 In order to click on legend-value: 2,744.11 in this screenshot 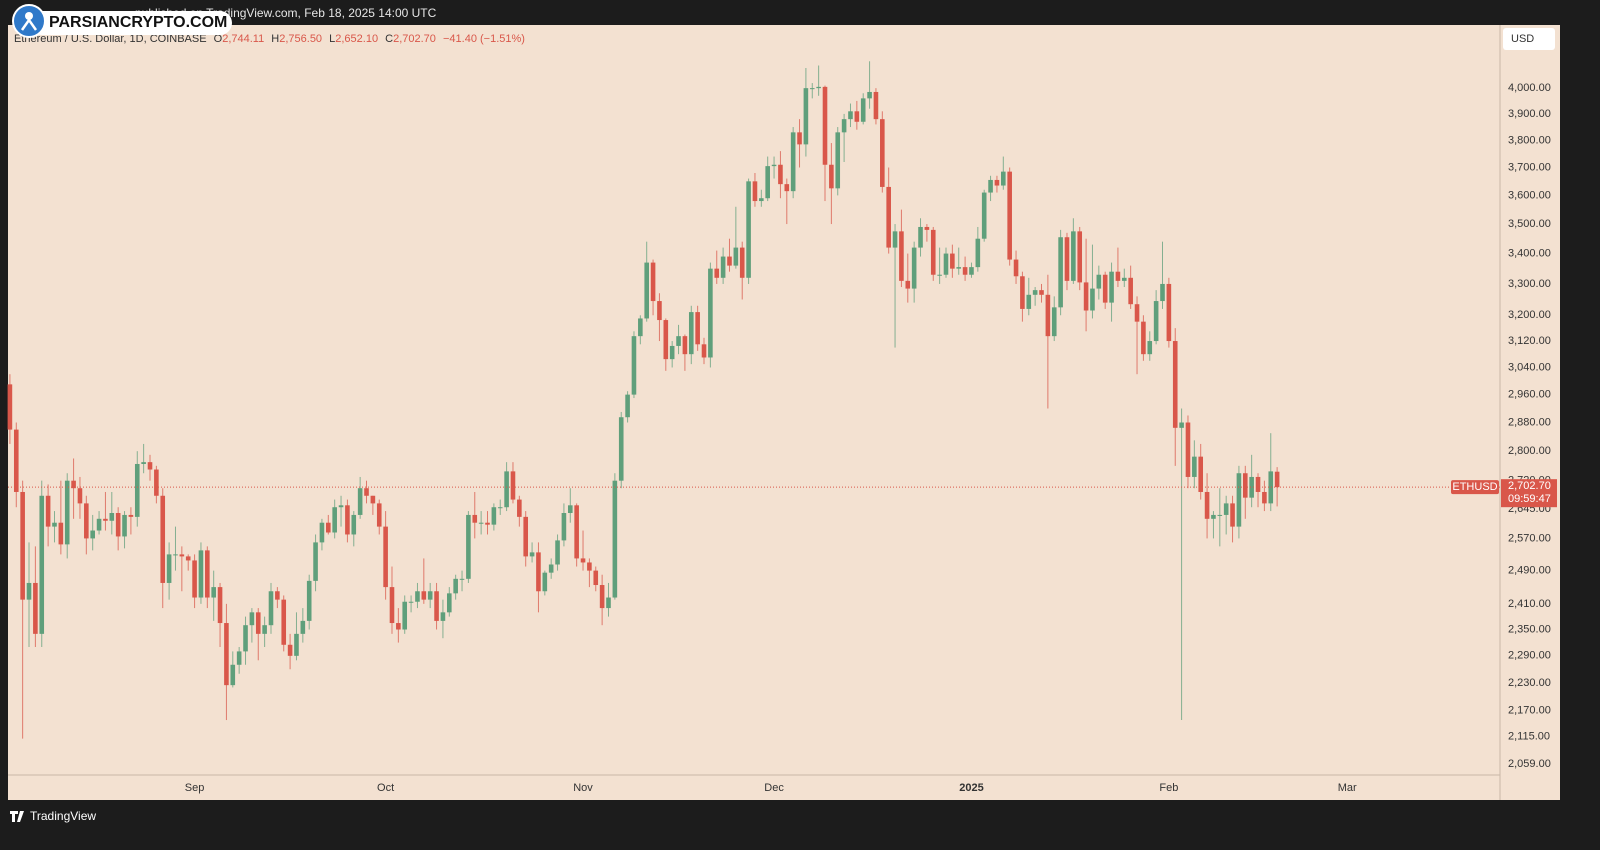, I will do `click(243, 39)`.